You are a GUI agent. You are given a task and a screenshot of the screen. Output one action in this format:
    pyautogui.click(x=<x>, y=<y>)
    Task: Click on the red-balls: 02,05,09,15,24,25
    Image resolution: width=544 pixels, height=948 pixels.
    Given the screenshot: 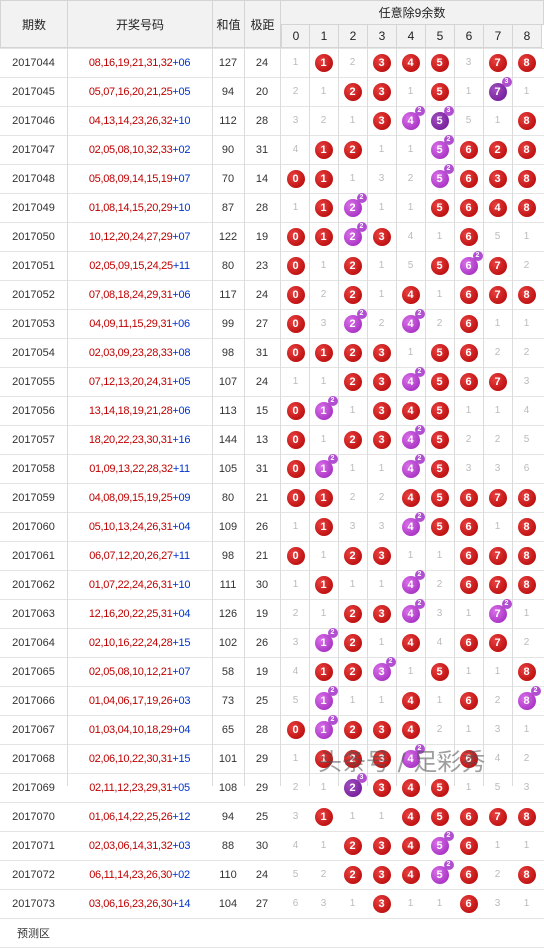 What is the action you would take?
    pyautogui.click(x=131, y=265)
    